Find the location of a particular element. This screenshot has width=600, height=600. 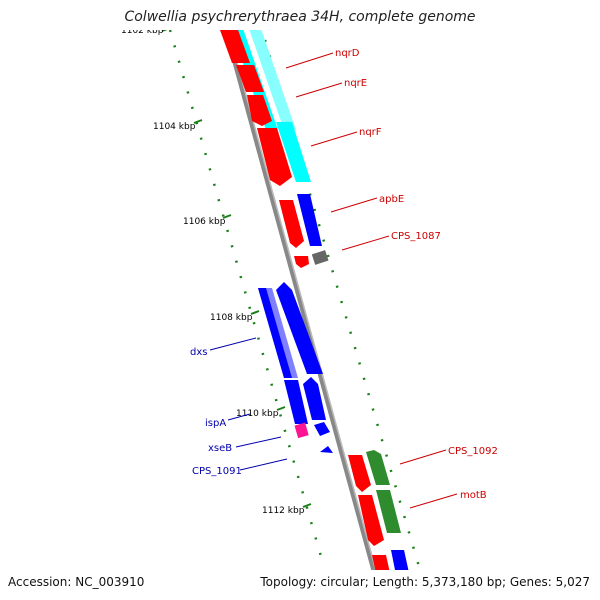

gene-label-nqrD: nqrD is located at coordinates (347, 53).